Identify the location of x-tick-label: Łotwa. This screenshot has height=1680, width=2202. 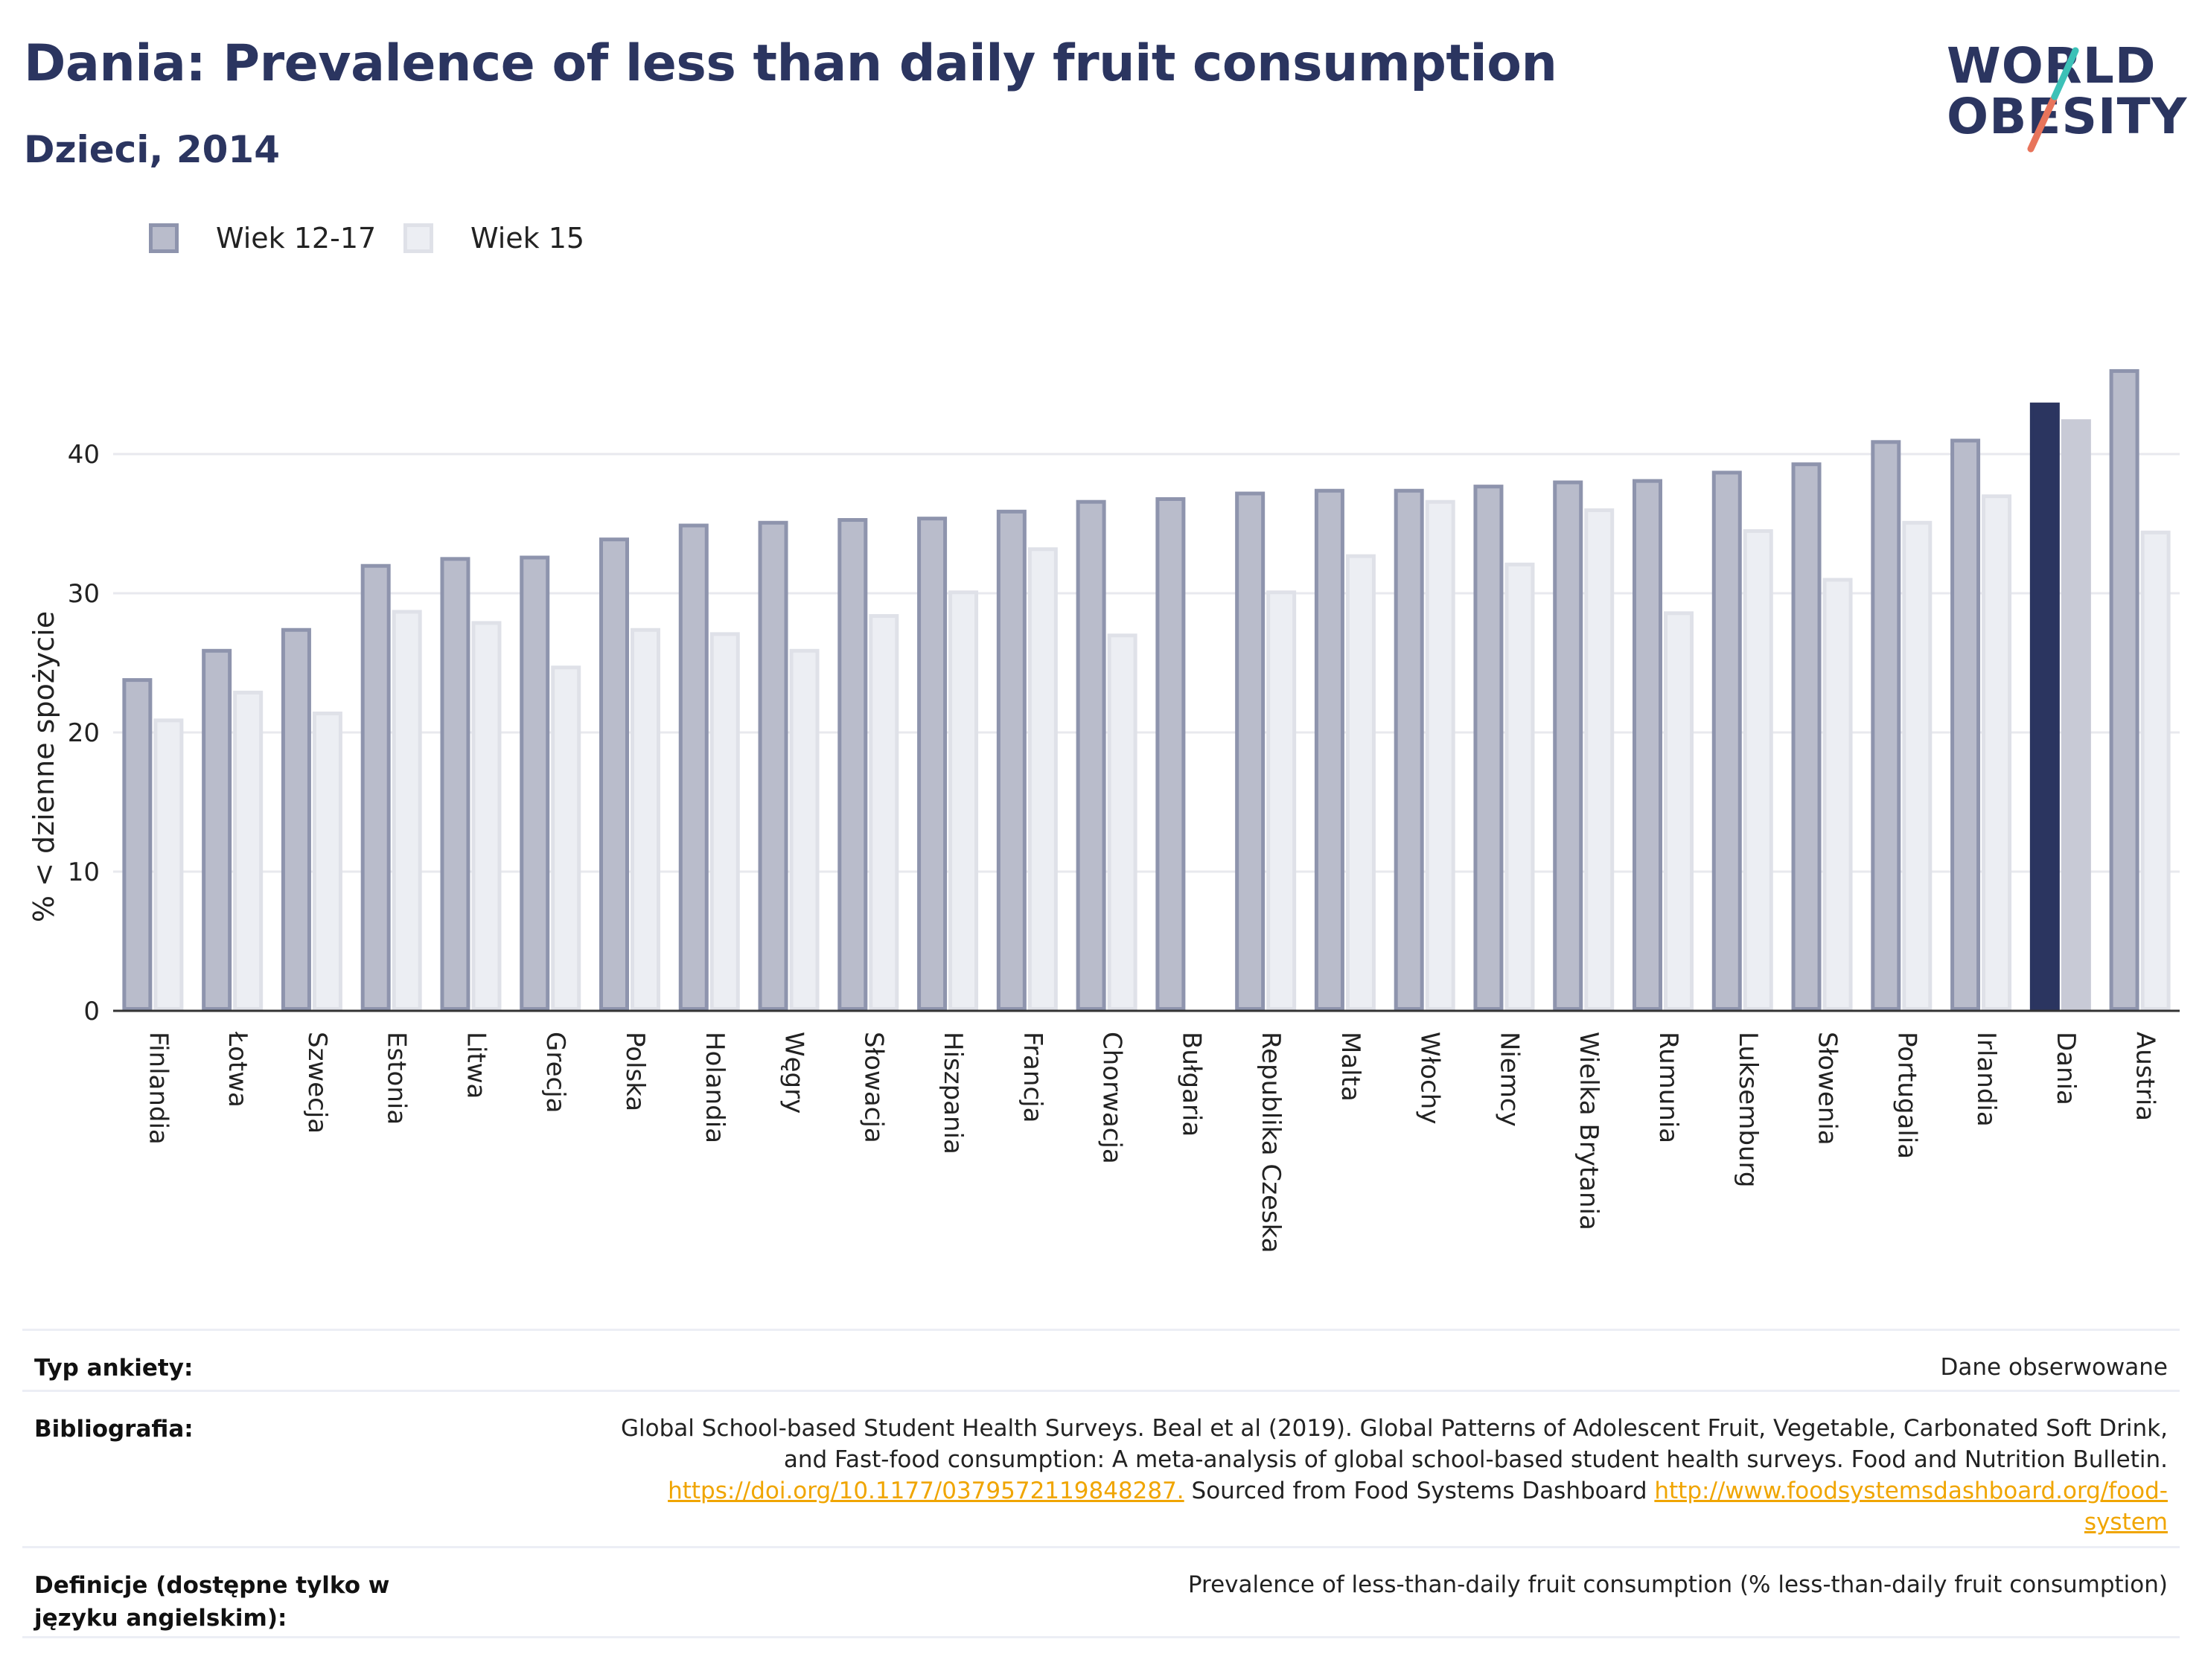
(238, 1069).